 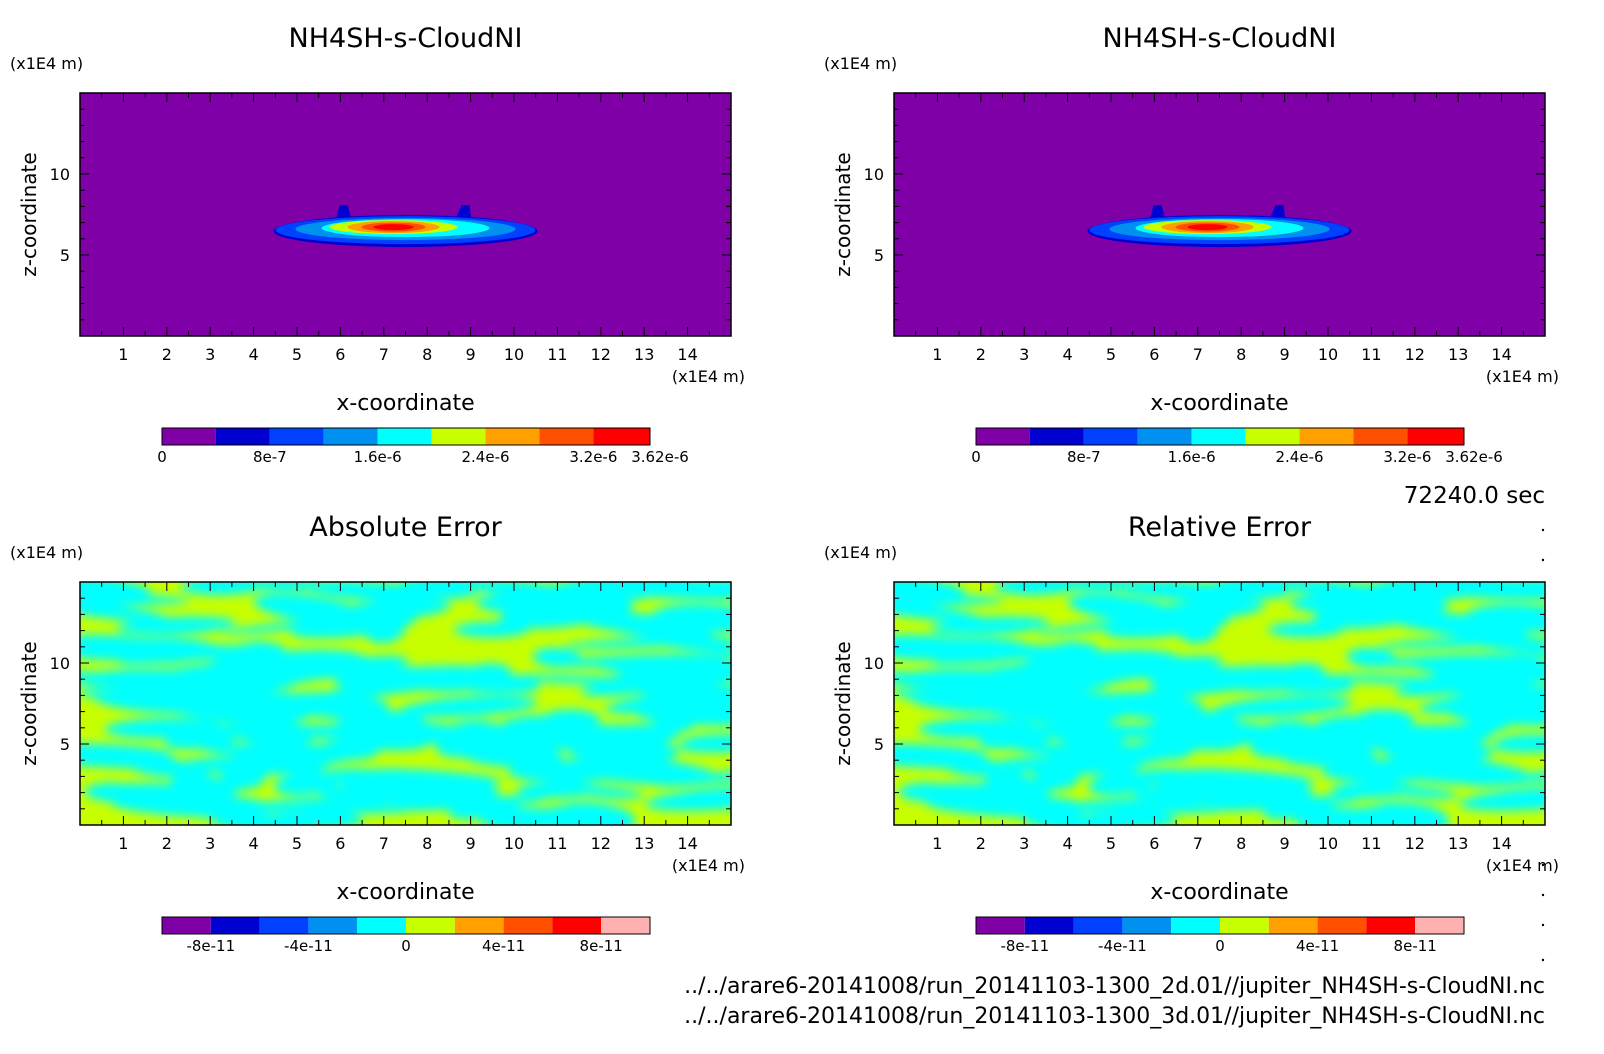 What do you see at coordinates (1154, 843) in the screenshot?
I see `x-tick-label: 6` at bounding box center [1154, 843].